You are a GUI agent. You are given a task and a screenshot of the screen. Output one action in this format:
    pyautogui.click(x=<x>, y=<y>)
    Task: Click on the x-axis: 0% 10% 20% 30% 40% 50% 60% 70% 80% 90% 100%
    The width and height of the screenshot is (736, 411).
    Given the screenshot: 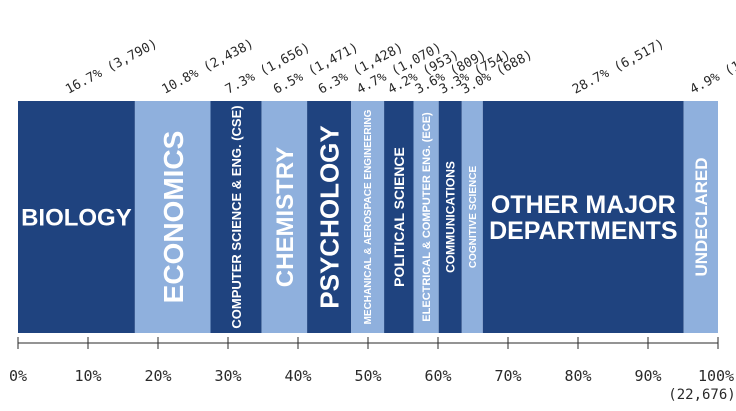 What is the action you would take?
    pyautogui.click(x=371, y=361)
    